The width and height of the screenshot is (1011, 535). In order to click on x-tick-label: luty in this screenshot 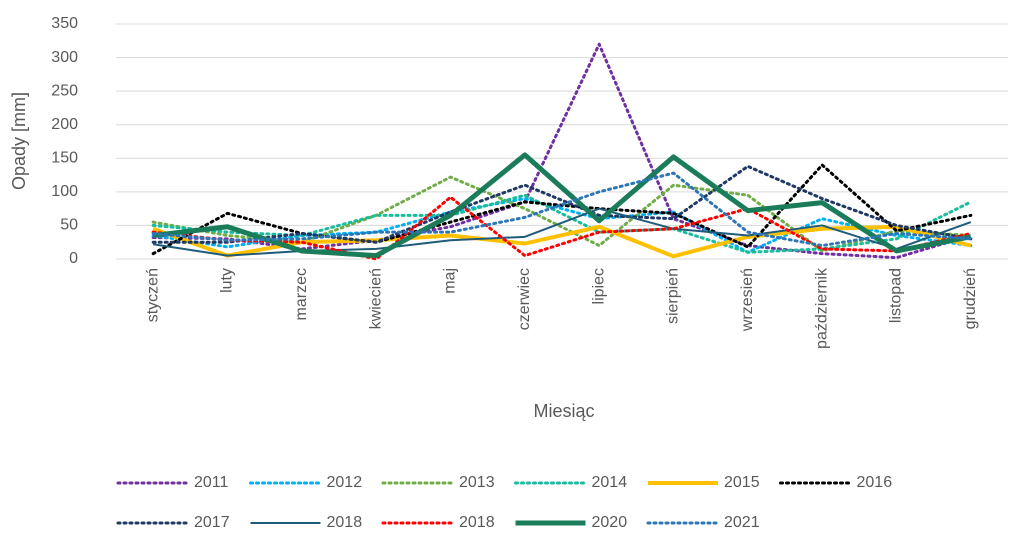, I will do `click(227, 280)`.